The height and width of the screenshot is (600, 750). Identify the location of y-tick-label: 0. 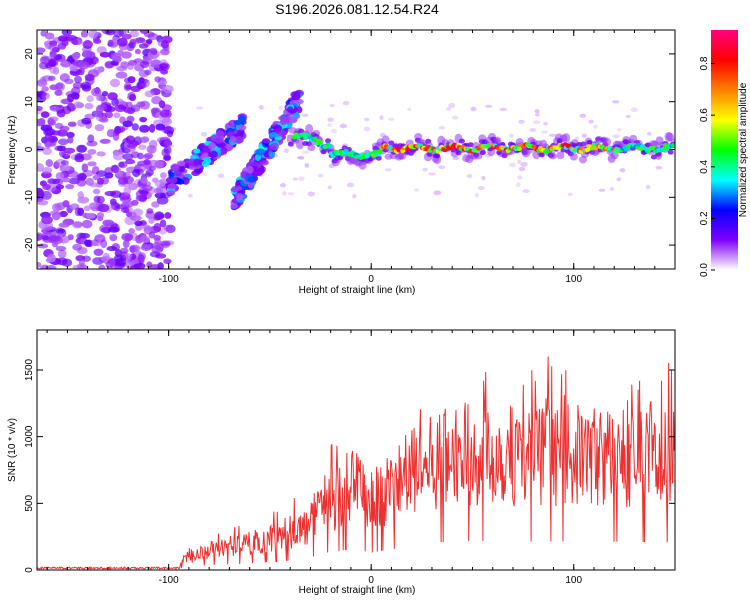
(29, 149).